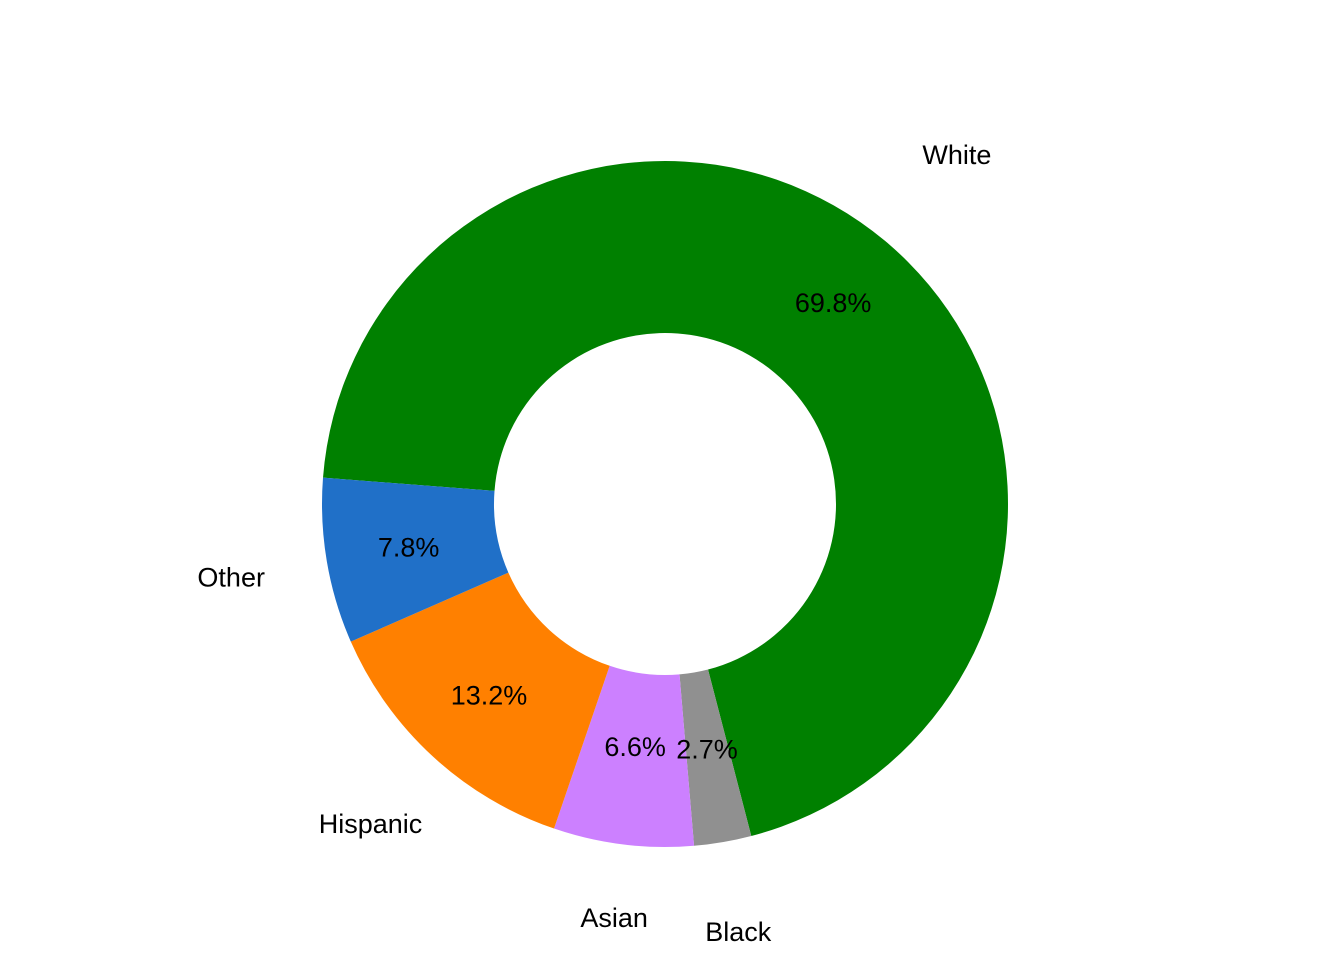  What do you see at coordinates (371, 824) in the screenshot?
I see `category-label-hispanic: Hispanic` at bounding box center [371, 824].